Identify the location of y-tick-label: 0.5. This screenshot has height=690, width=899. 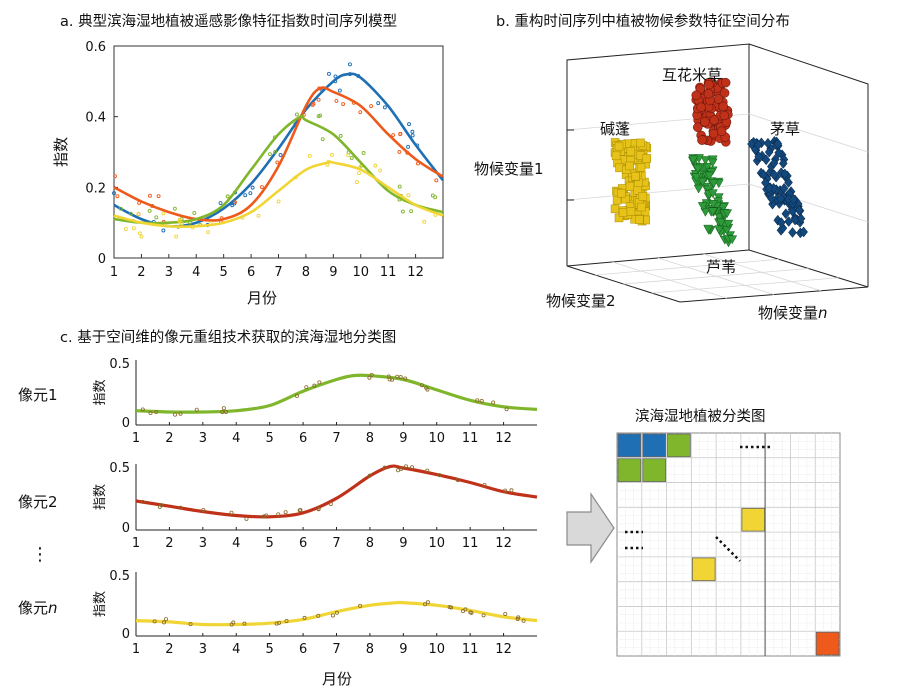
(119, 364).